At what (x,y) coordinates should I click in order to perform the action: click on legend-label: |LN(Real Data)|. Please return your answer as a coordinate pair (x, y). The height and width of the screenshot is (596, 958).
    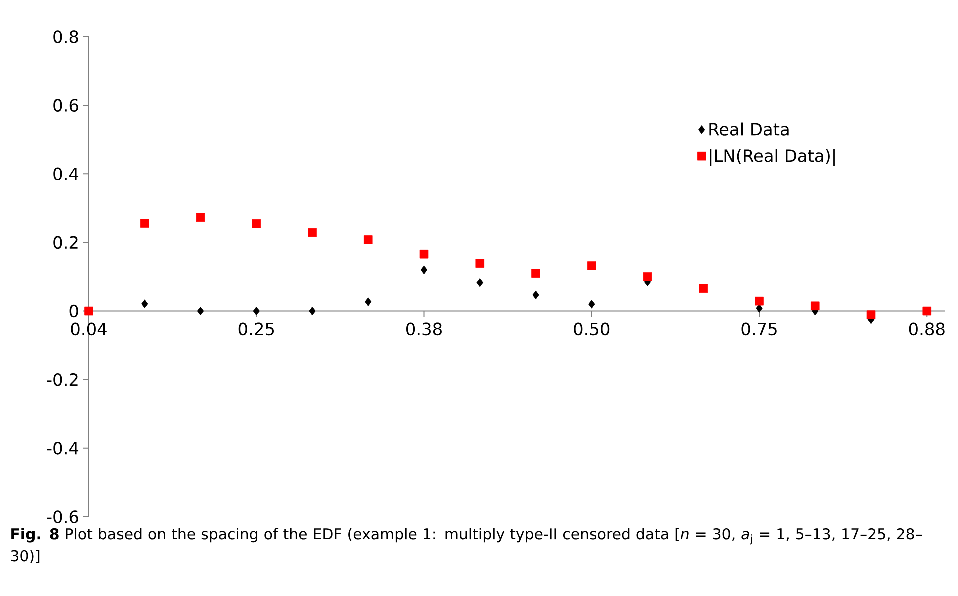
    Looking at the image, I should click on (772, 157).